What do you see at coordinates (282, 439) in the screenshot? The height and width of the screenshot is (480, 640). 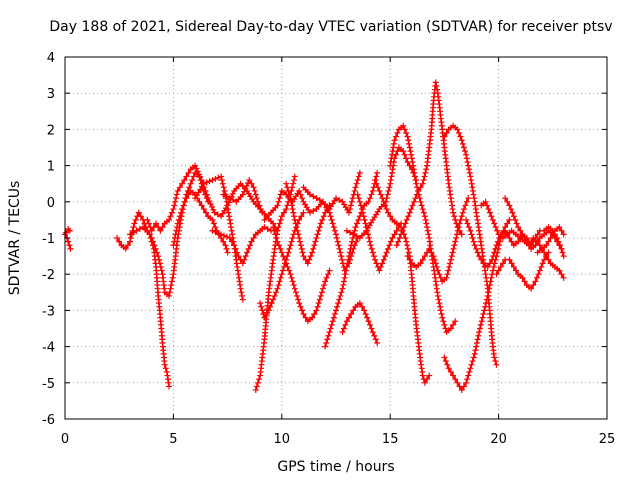 I see `x-tick-label: 10` at bounding box center [282, 439].